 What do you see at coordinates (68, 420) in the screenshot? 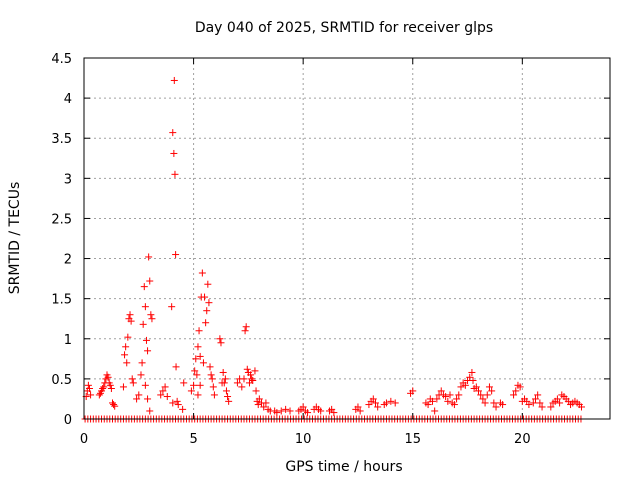
I see `y-tick-label: 0` at bounding box center [68, 420].